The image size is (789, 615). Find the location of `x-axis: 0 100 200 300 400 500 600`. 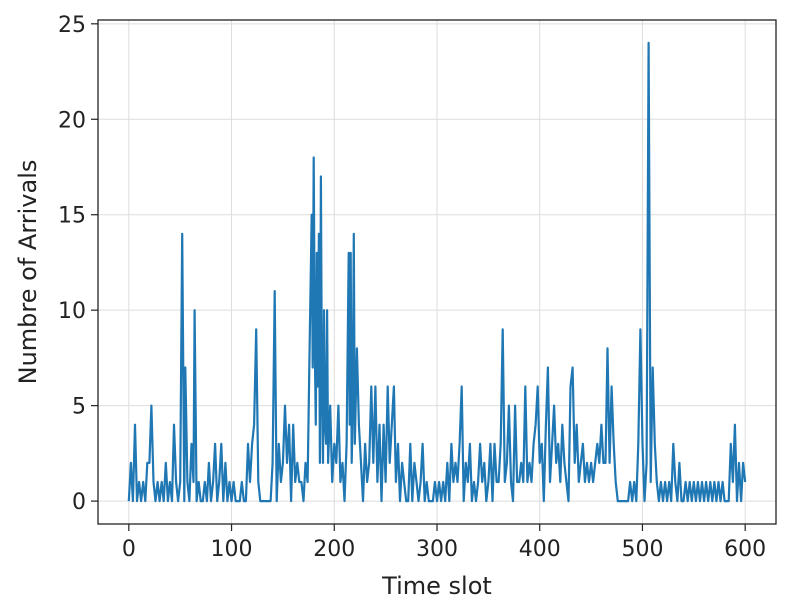

x-axis: 0 100 200 300 400 500 600 is located at coordinates (444, 543).